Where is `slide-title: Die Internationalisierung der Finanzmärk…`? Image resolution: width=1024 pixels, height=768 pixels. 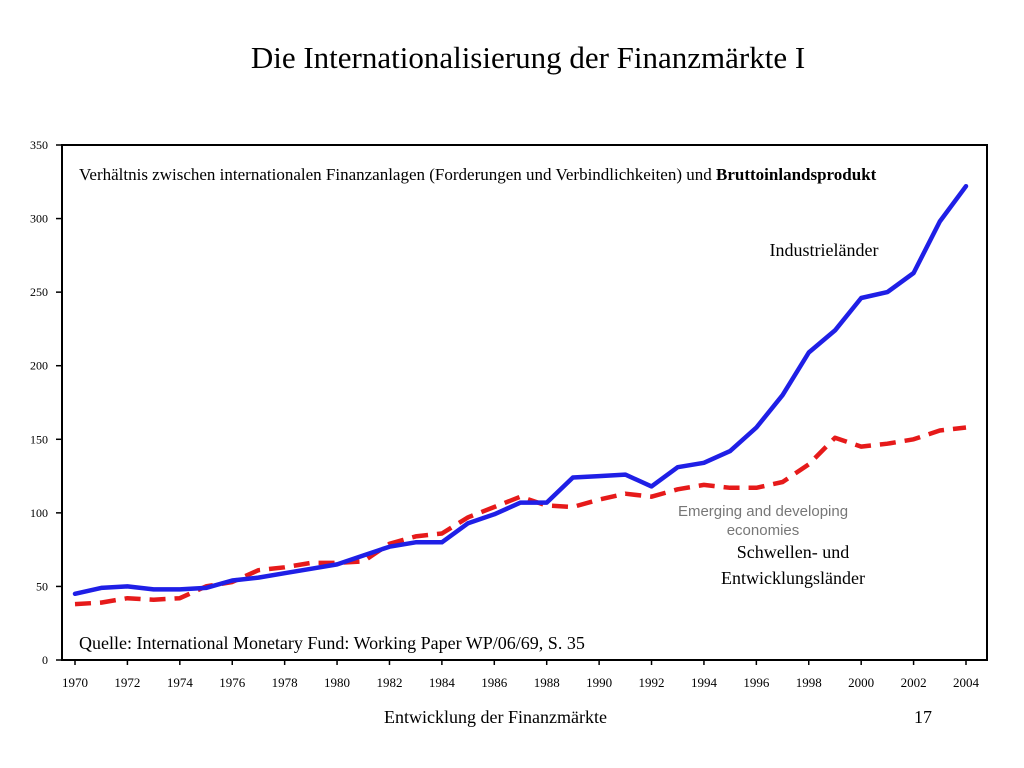 slide-title: Die Internationalisierung der Finanzmärk… is located at coordinates (528, 57).